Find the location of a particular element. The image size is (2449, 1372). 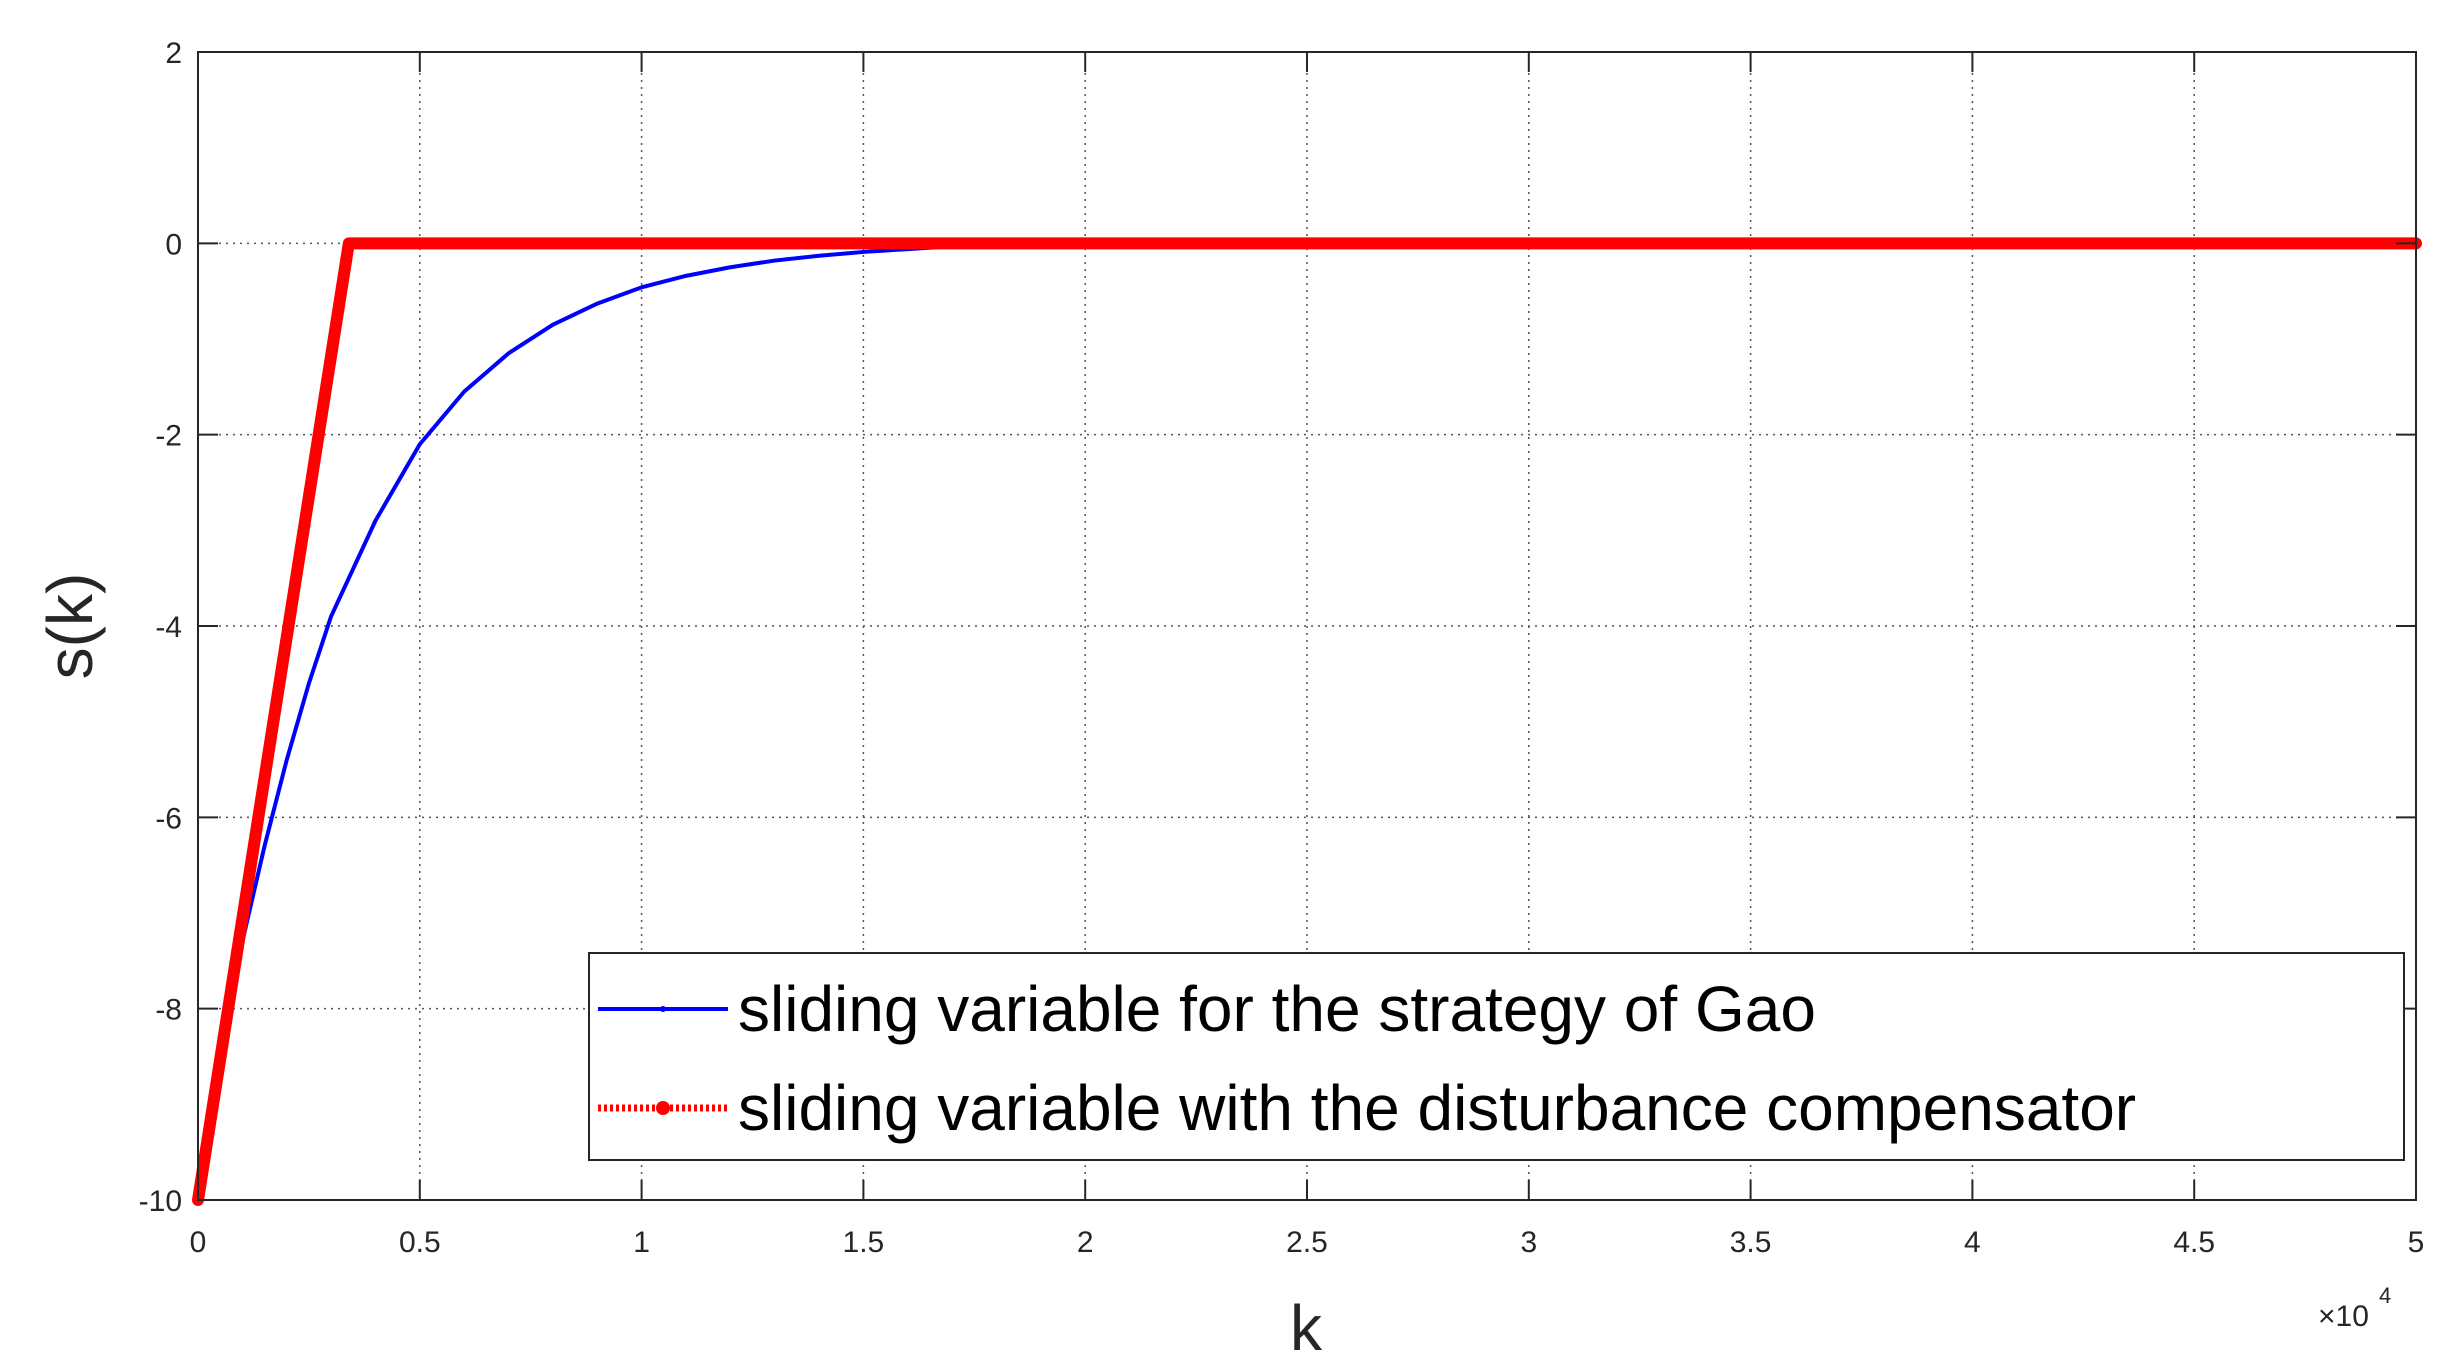

y-tick-label: -4 is located at coordinates (168, 627).